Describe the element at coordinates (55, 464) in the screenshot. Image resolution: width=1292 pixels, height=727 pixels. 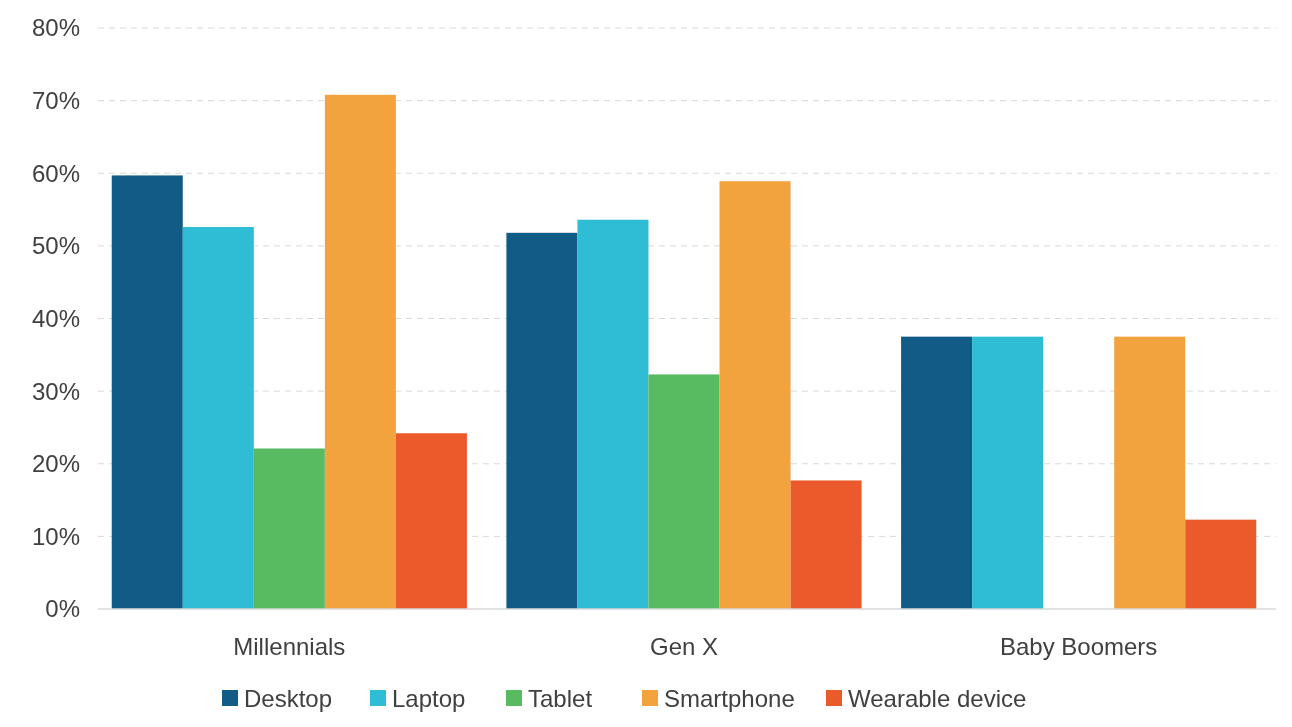
I see `y-tick-label: 20%` at that location.